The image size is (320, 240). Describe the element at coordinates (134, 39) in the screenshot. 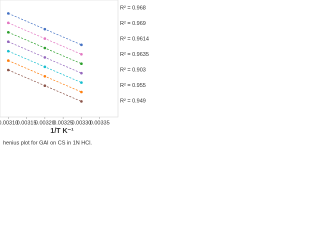

I see `r-squared-label: R² = 0.9614` at that location.